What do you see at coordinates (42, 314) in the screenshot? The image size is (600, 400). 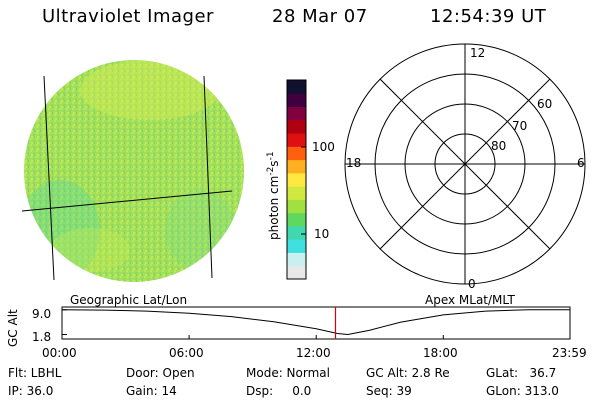 I see `timeline-y-tick-label-9: 9.0` at bounding box center [42, 314].